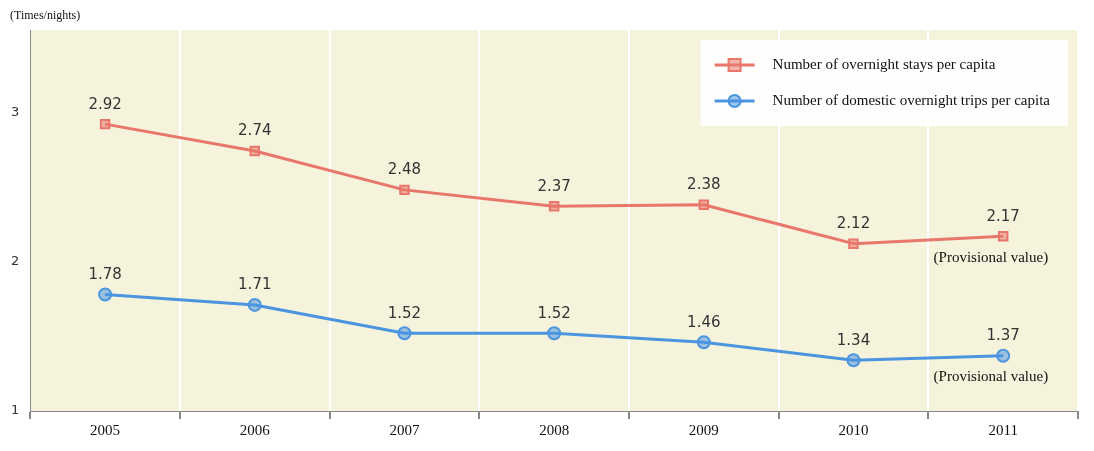 The width and height of the screenshot is (1094, 451). Describe the element at coordinates (1003, 429) in the screenshot. I see `x-tick-label: 2011` at that location.